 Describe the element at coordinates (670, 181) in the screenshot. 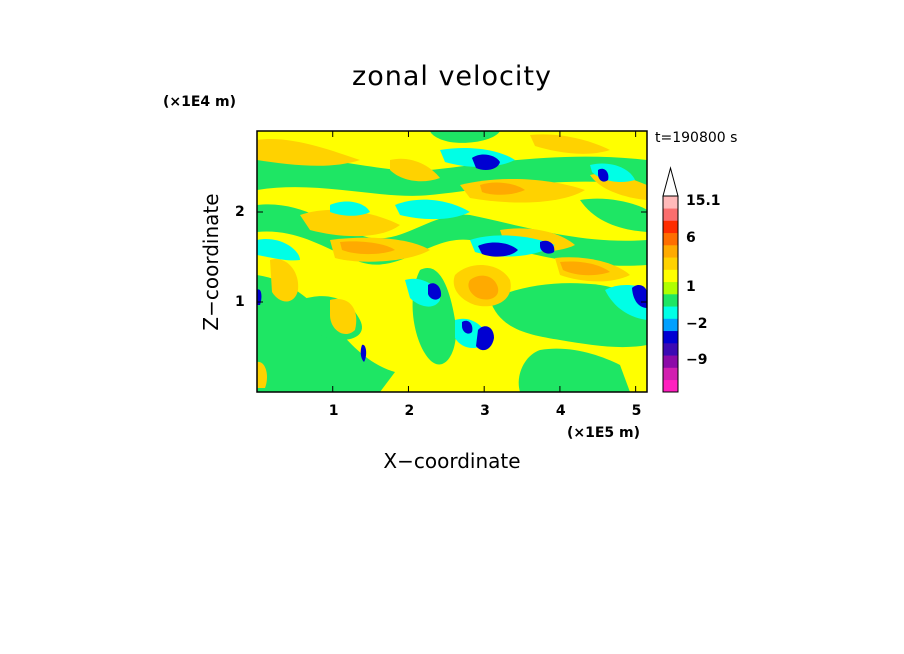

I see `colorbar-extend-triangle` at that location.